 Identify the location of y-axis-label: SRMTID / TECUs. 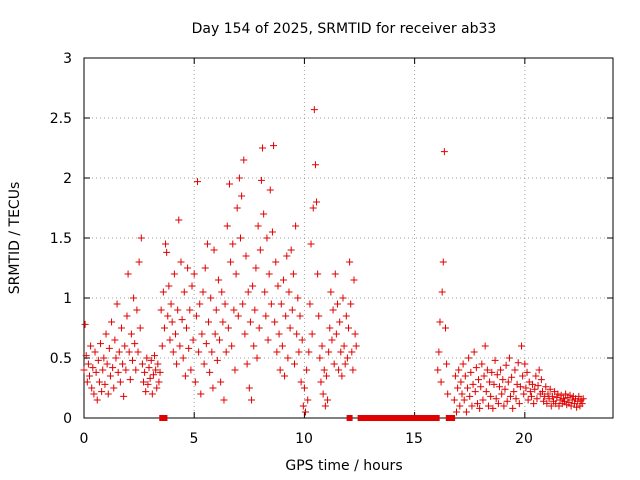
(15, 238).